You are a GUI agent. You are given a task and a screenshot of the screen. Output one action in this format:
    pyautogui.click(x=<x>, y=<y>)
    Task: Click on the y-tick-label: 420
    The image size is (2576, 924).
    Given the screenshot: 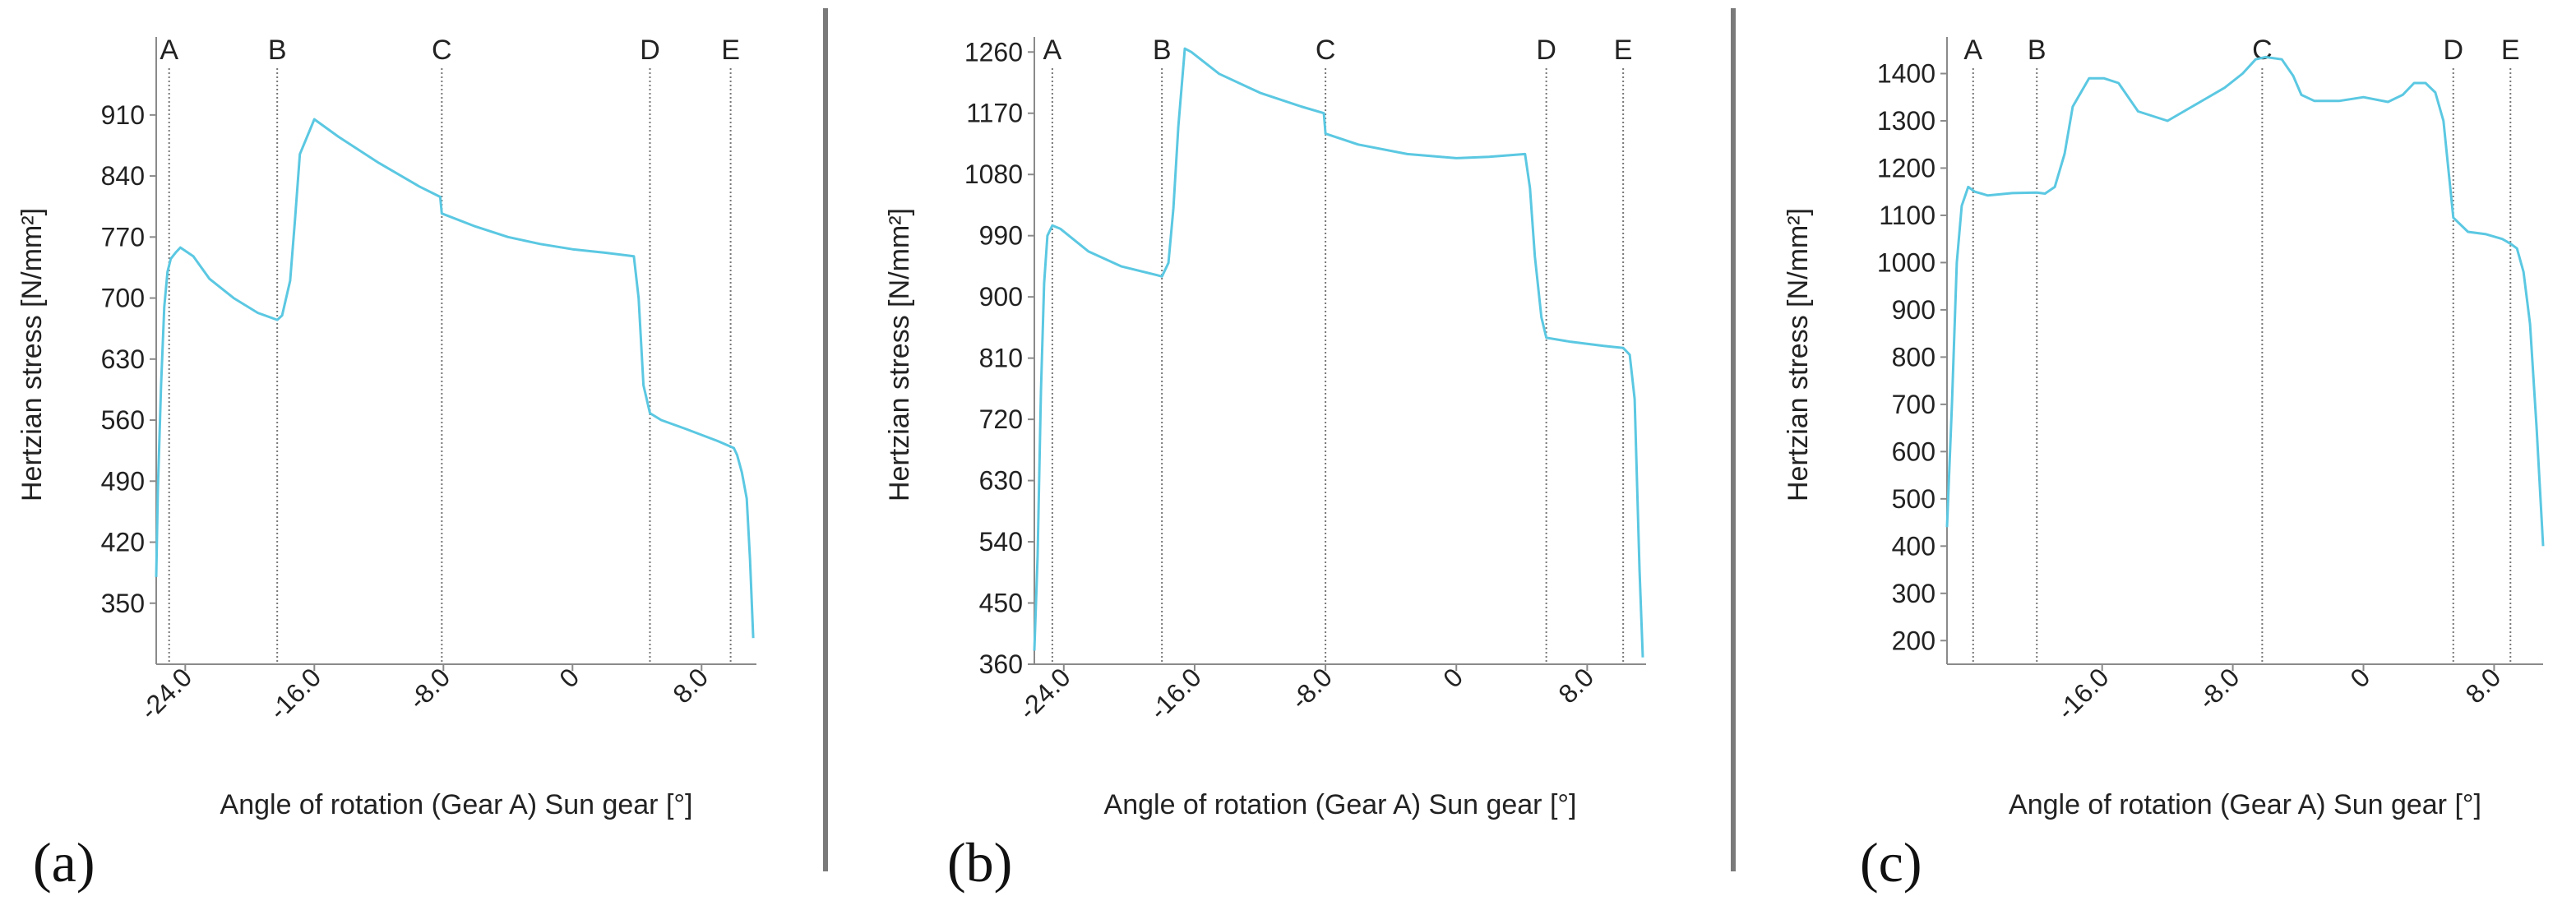 What is the action you would take?
    pyautogui.click(x=123, y=542)
    